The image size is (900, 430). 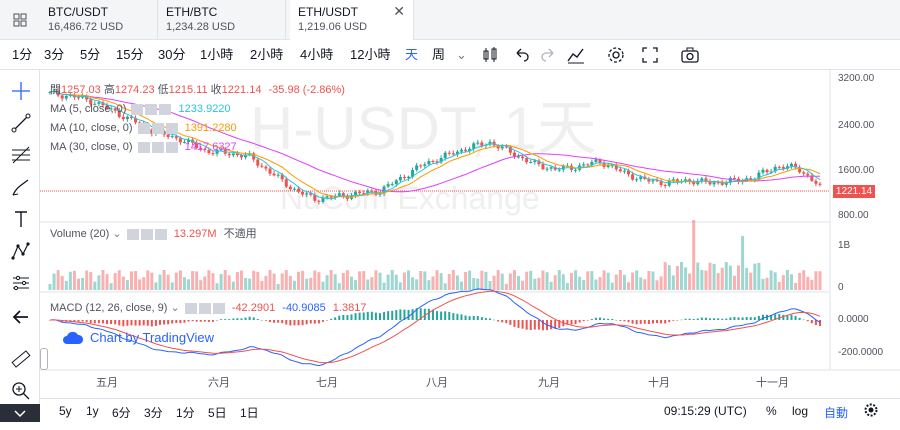 I want to click on interval-5m: 5分, so click(x=90, y=54).